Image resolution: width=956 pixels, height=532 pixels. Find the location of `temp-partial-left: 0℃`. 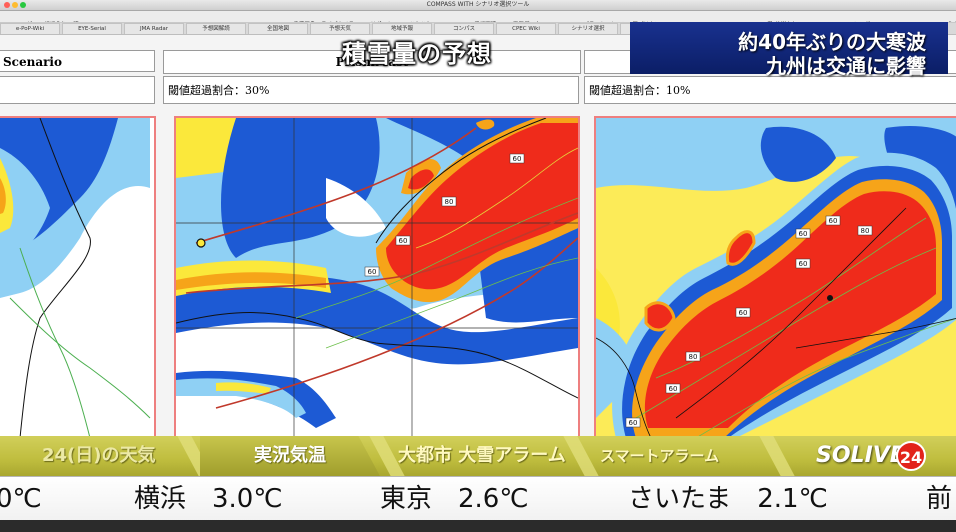

temp-partial-left: 0℃ is located at coordinates (21, 499).